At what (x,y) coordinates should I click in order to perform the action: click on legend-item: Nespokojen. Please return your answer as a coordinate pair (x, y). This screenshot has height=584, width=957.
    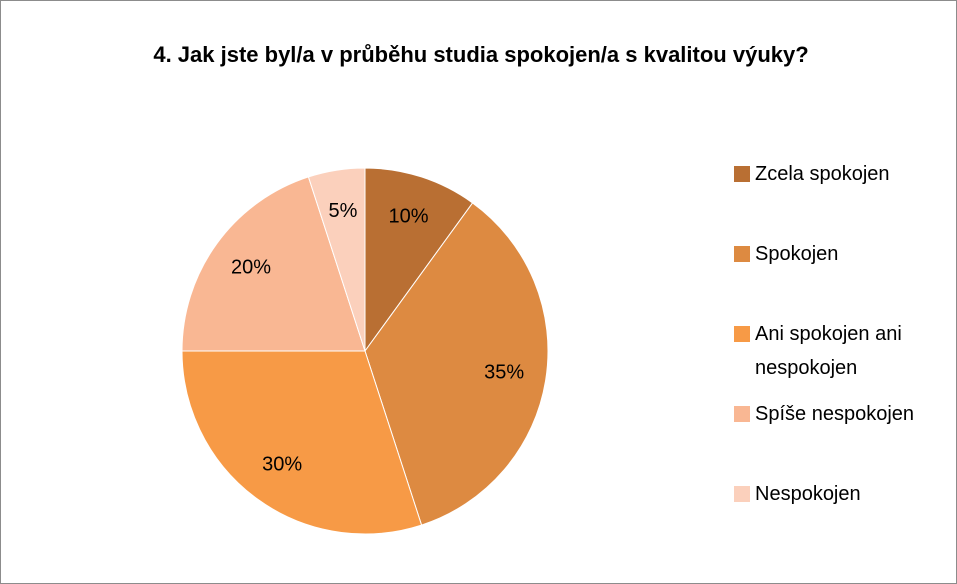
    Looking at the image, I should click on (840, 494).